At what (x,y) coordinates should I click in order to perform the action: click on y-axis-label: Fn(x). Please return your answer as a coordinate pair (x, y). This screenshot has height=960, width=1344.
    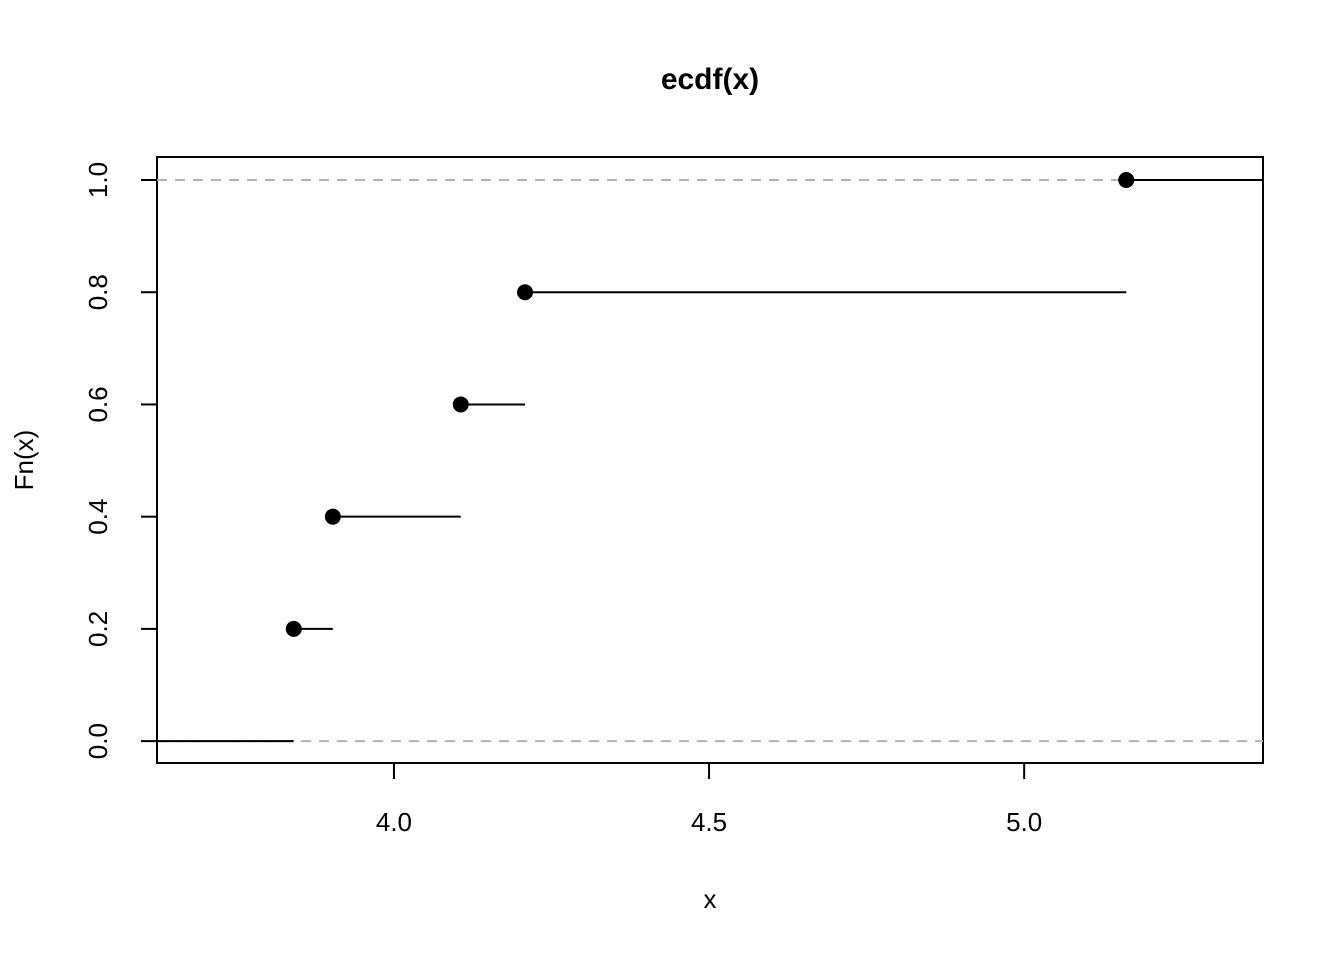
    Looking at the image, I should click on (24, 460).